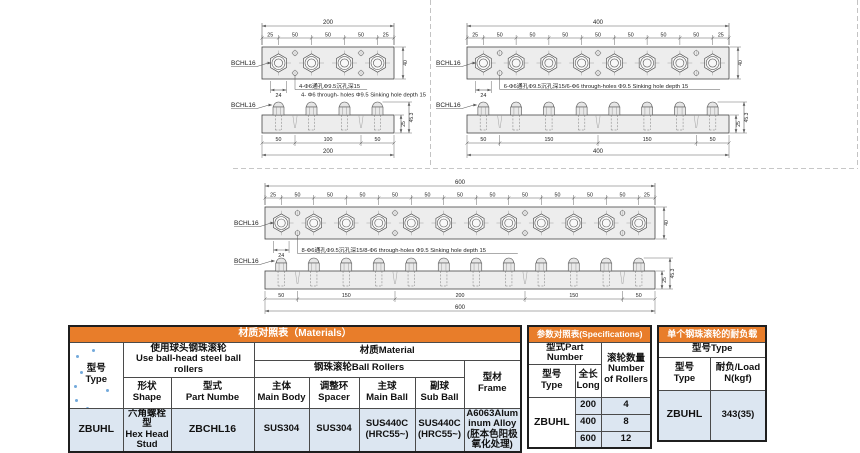 Image resolution: width=860 pixels, height=453 pixels. What do you see at coordinates (387, 351) in the screenshot?
I see `col-header-material: 材质Material` at bounding box center [387, 351].